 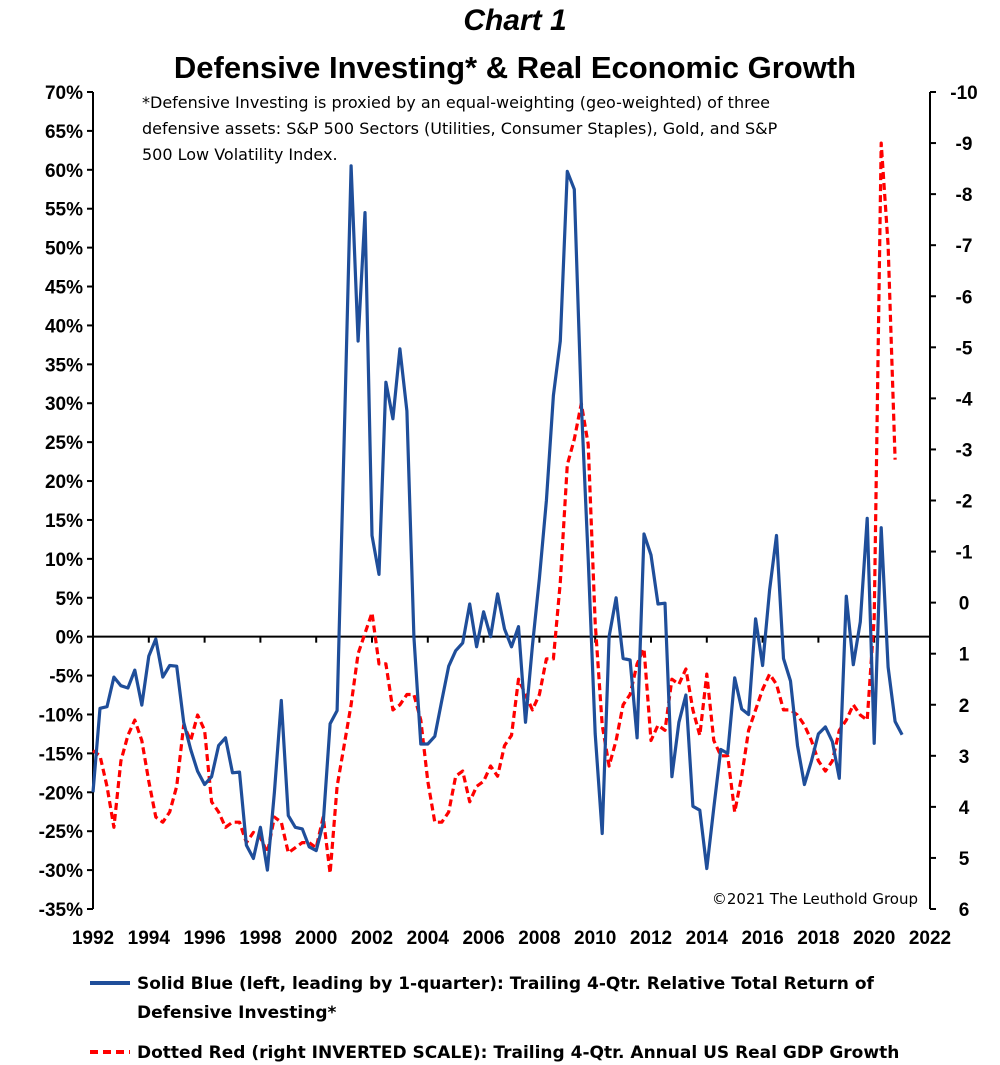 I want to click on x-tick-label: 2006, so click(x=483, y=938).